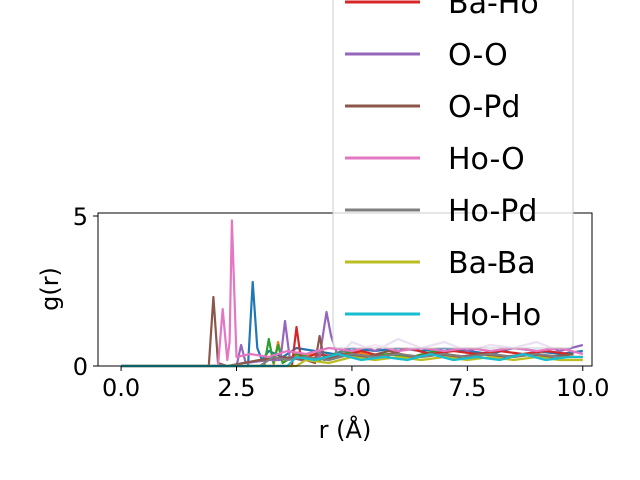 The height and width of the screenshot is (480, 640). I want to click on x-axis-label: r (Å), so click(345, 429).